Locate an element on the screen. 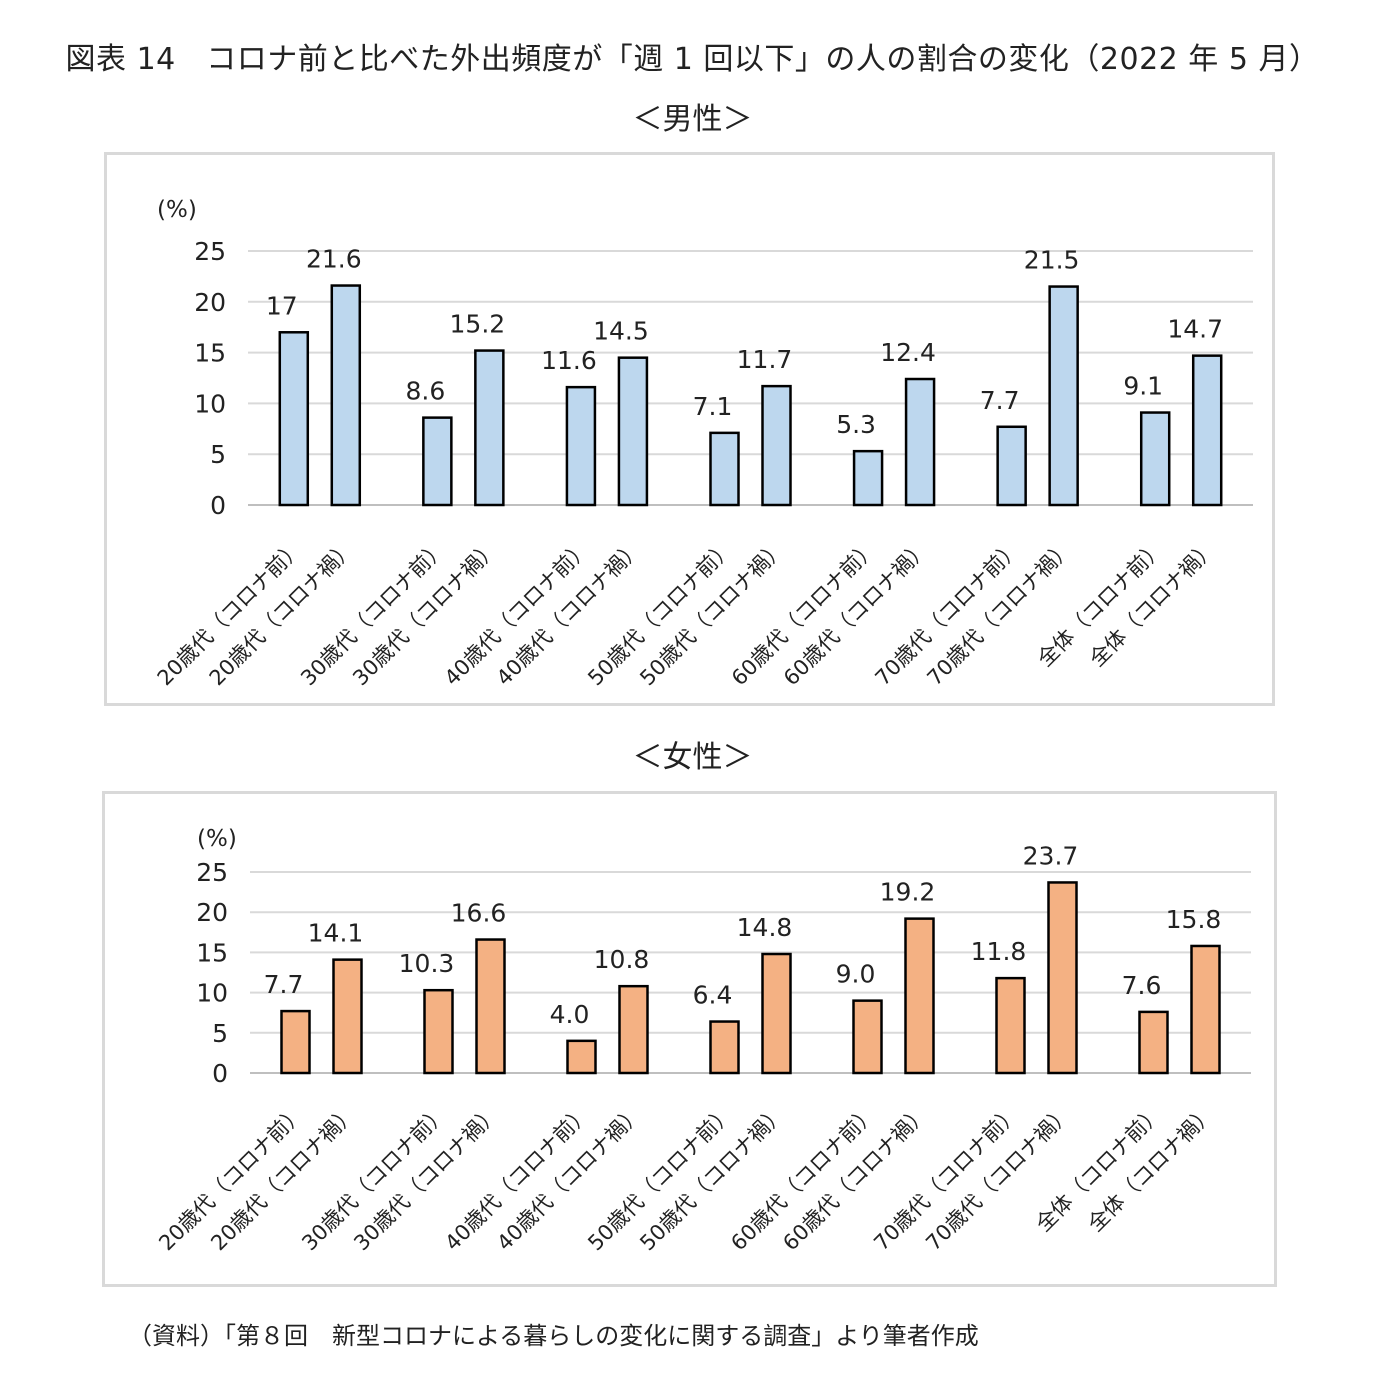 Image resolution: width=1385 pixels, height=1392 pixels. data-label: 15.8 is located at coordinates (1194, 919).